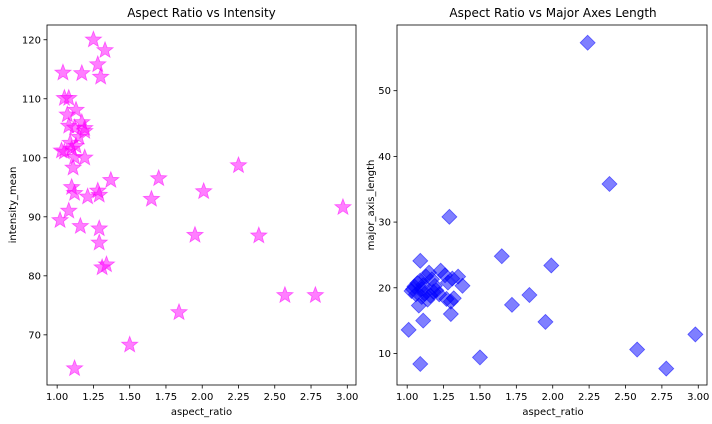  I want to click on x-tick-label-major-axis-0: 1.00, so click(407, 397).